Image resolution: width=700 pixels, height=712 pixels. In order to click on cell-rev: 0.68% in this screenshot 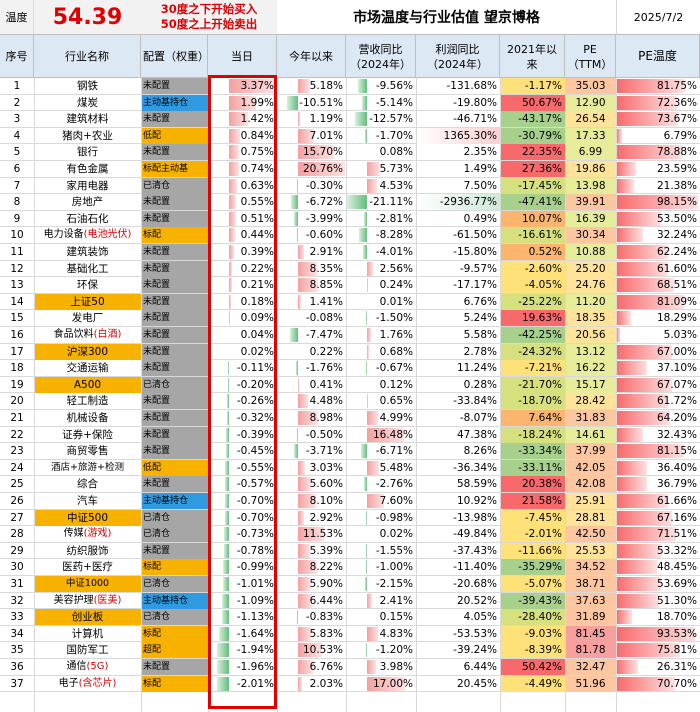, I will do `click(381, 352)`.